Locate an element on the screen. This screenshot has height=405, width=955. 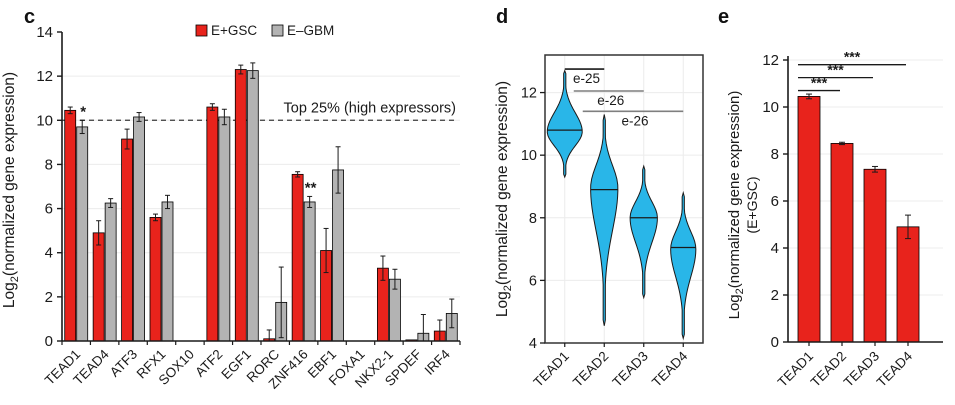
legend-label: E+GSC is located at coordinates (234, 30).